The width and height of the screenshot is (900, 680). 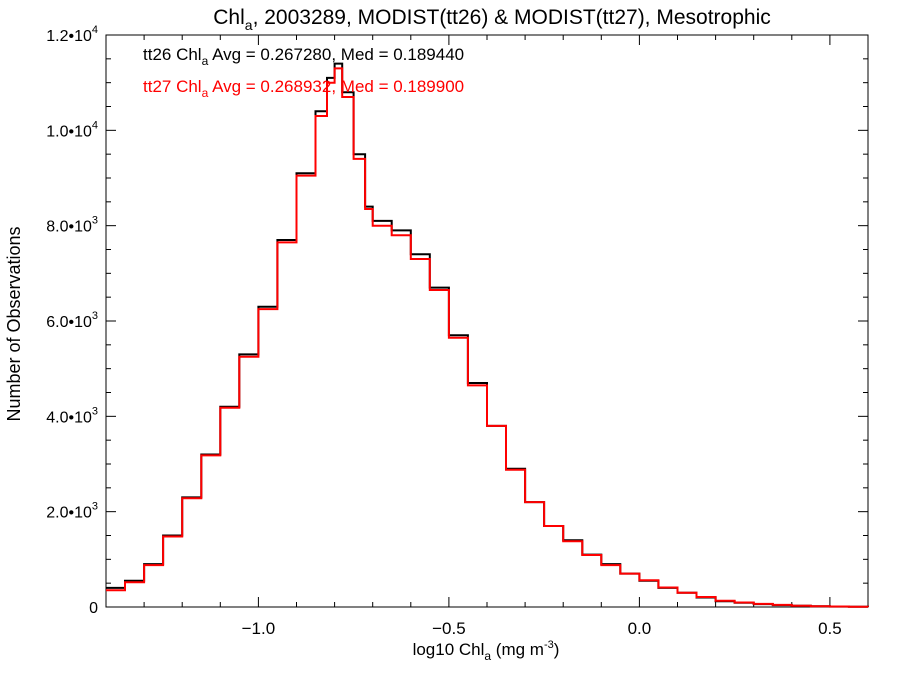 I want to click on x-tick-label: 0.0, so click(x=640, y=628).